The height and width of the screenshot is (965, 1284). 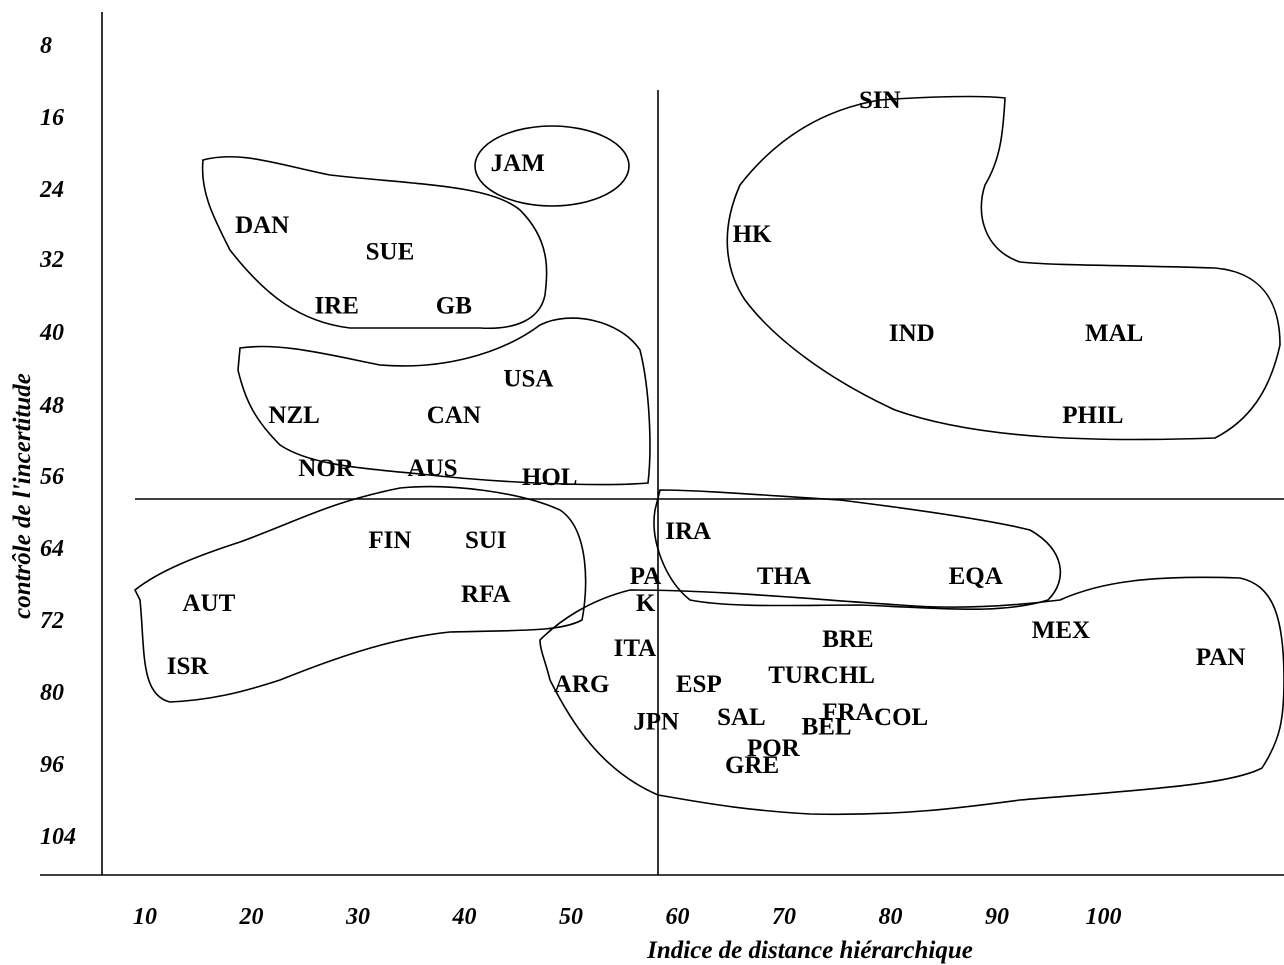 What do you see at coordinates (145, 917) in the screenshot?
I see `x-tick-label: 10` at bounding box center [145, 917].